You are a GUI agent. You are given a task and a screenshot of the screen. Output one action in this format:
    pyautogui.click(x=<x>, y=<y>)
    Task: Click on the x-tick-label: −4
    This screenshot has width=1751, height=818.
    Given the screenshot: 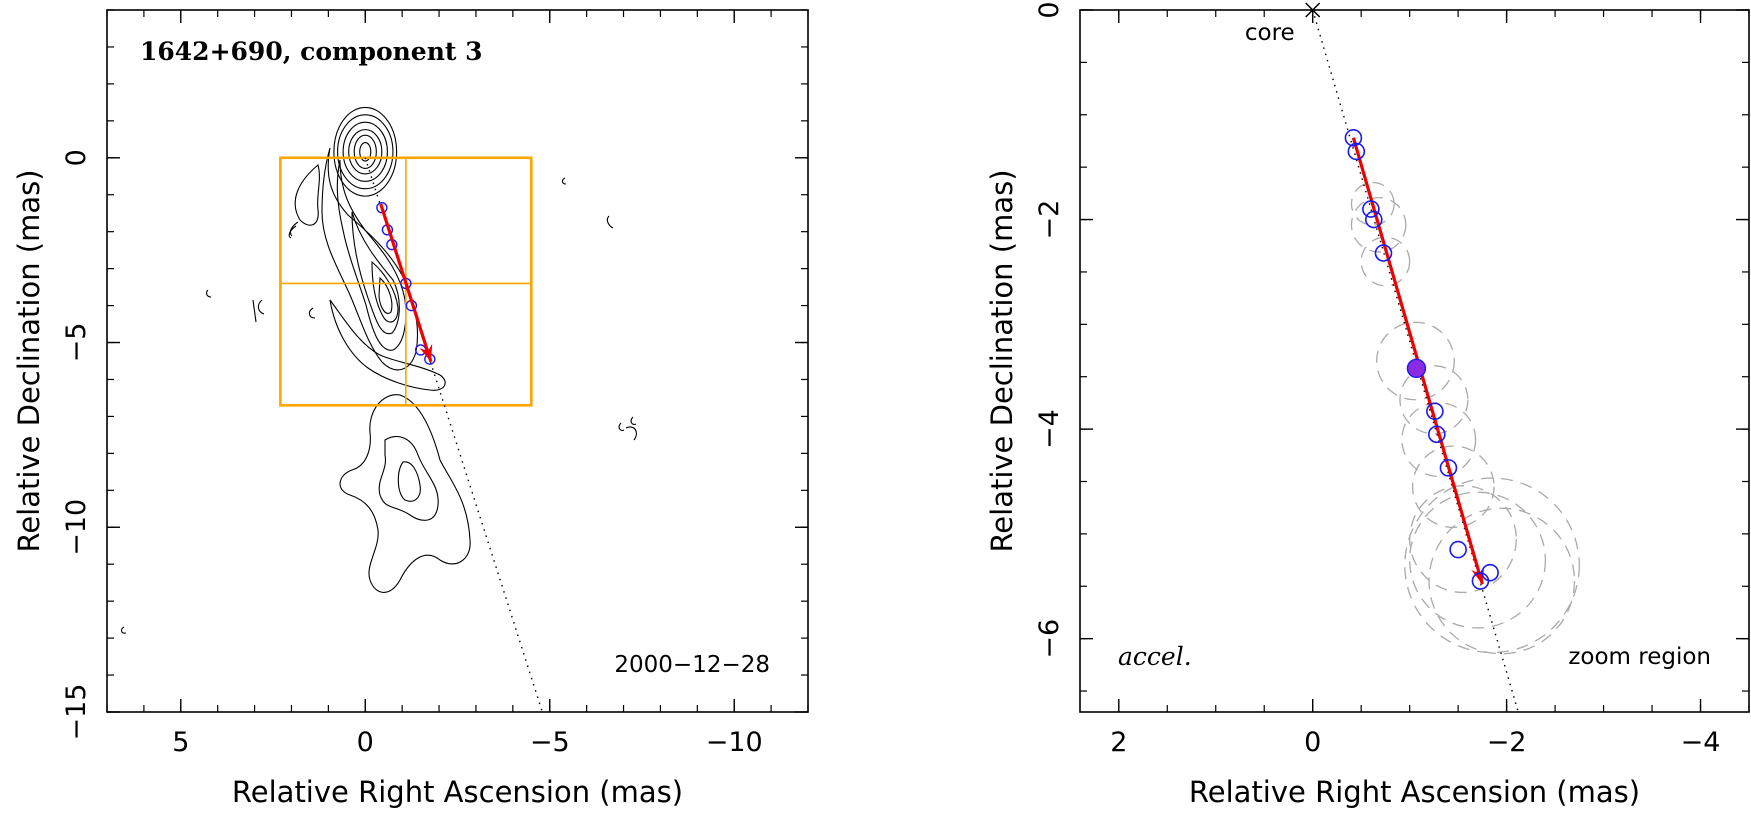 What is the action you would take?
    pyautogui.click(x=1701, y=742)
    